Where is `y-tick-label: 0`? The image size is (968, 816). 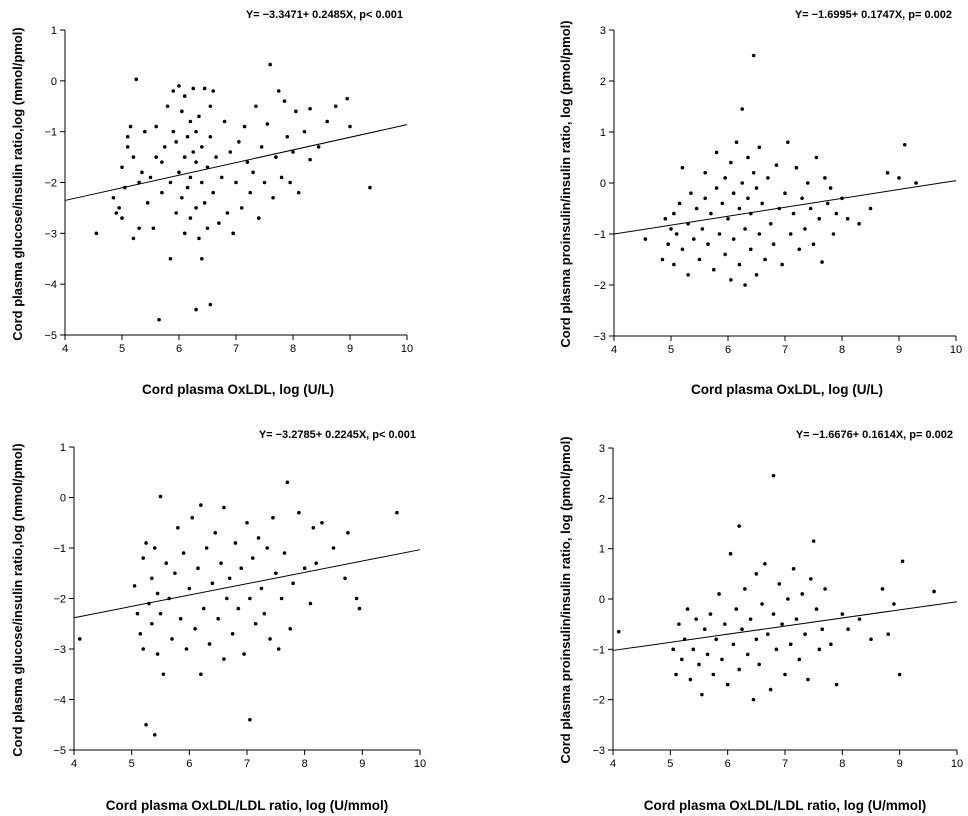 y-tick-label: 0 is located at coordinates (54, 82).